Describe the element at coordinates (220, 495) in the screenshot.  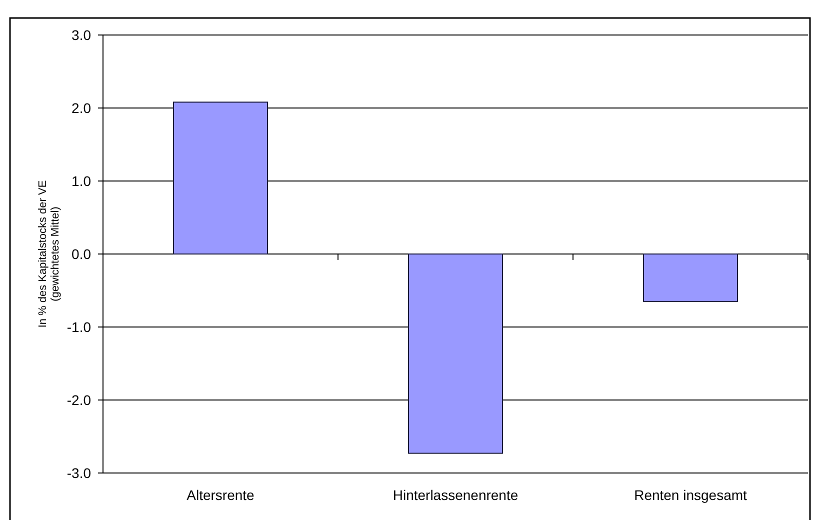
I see `x-tick-label: Altersrente` at that location.